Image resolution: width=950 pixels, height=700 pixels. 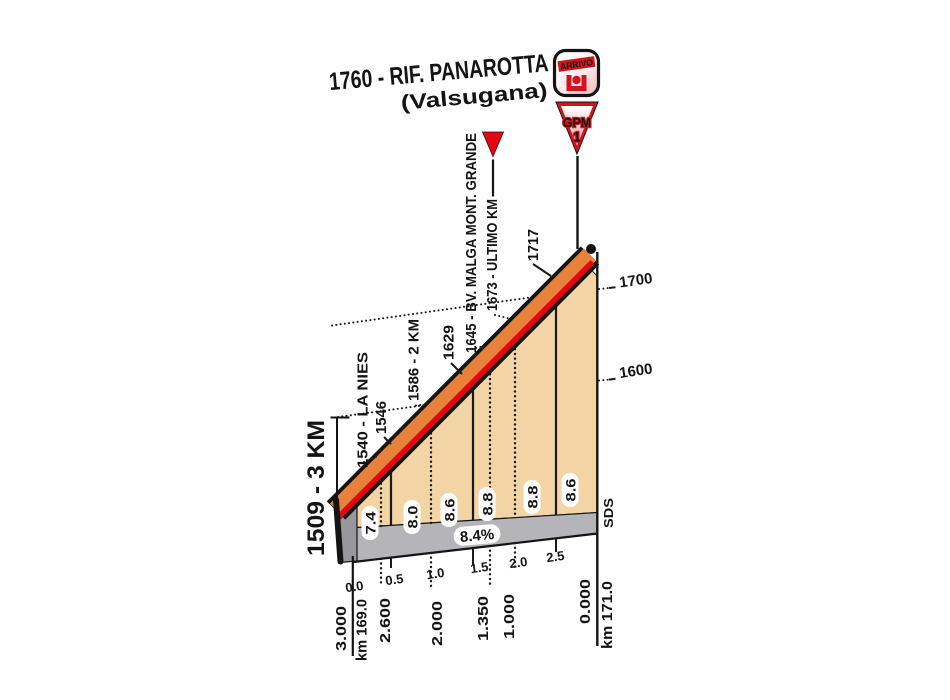 What do you see at coordinates (414, 360) in the screenshot?
I see `waypoint-label-2km: 1586 - 2 KM` at bounding box center [414, 360].